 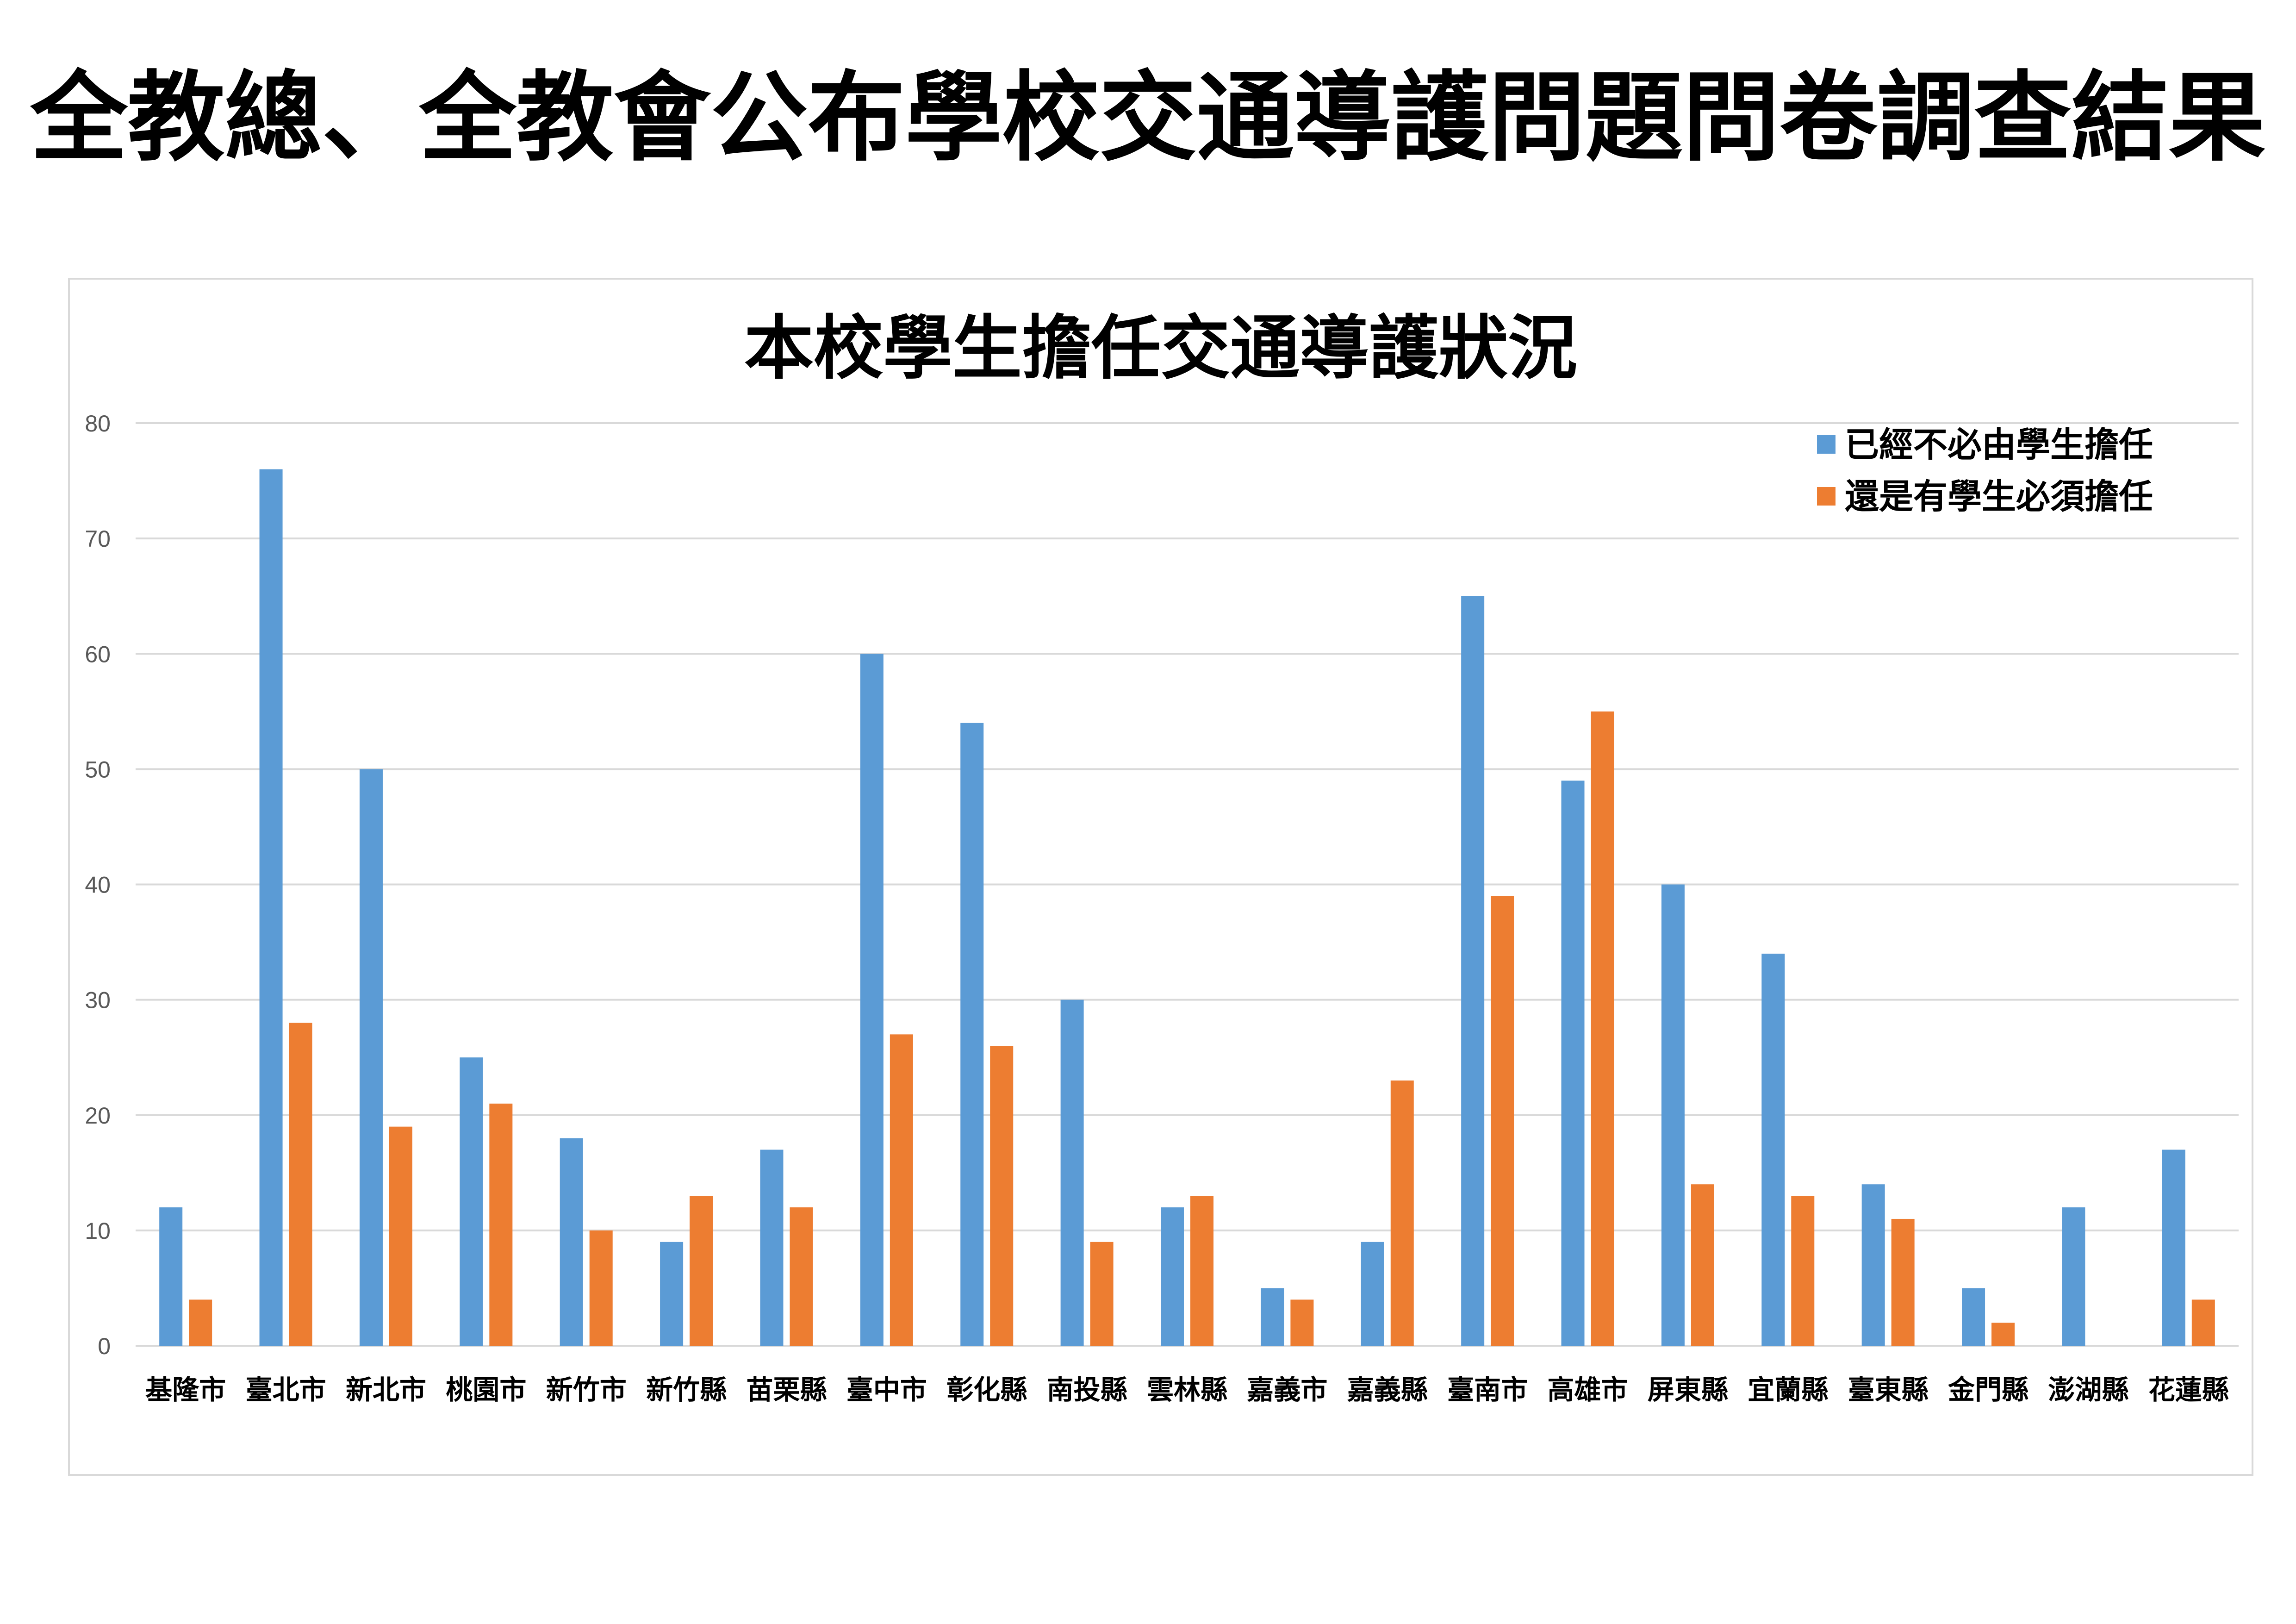 What do you see at coordinates (1160, 348) in the screenshot?
I see `chart-title: 本校學生擔任交通導護狀況` at bounding box center [1160, 348].